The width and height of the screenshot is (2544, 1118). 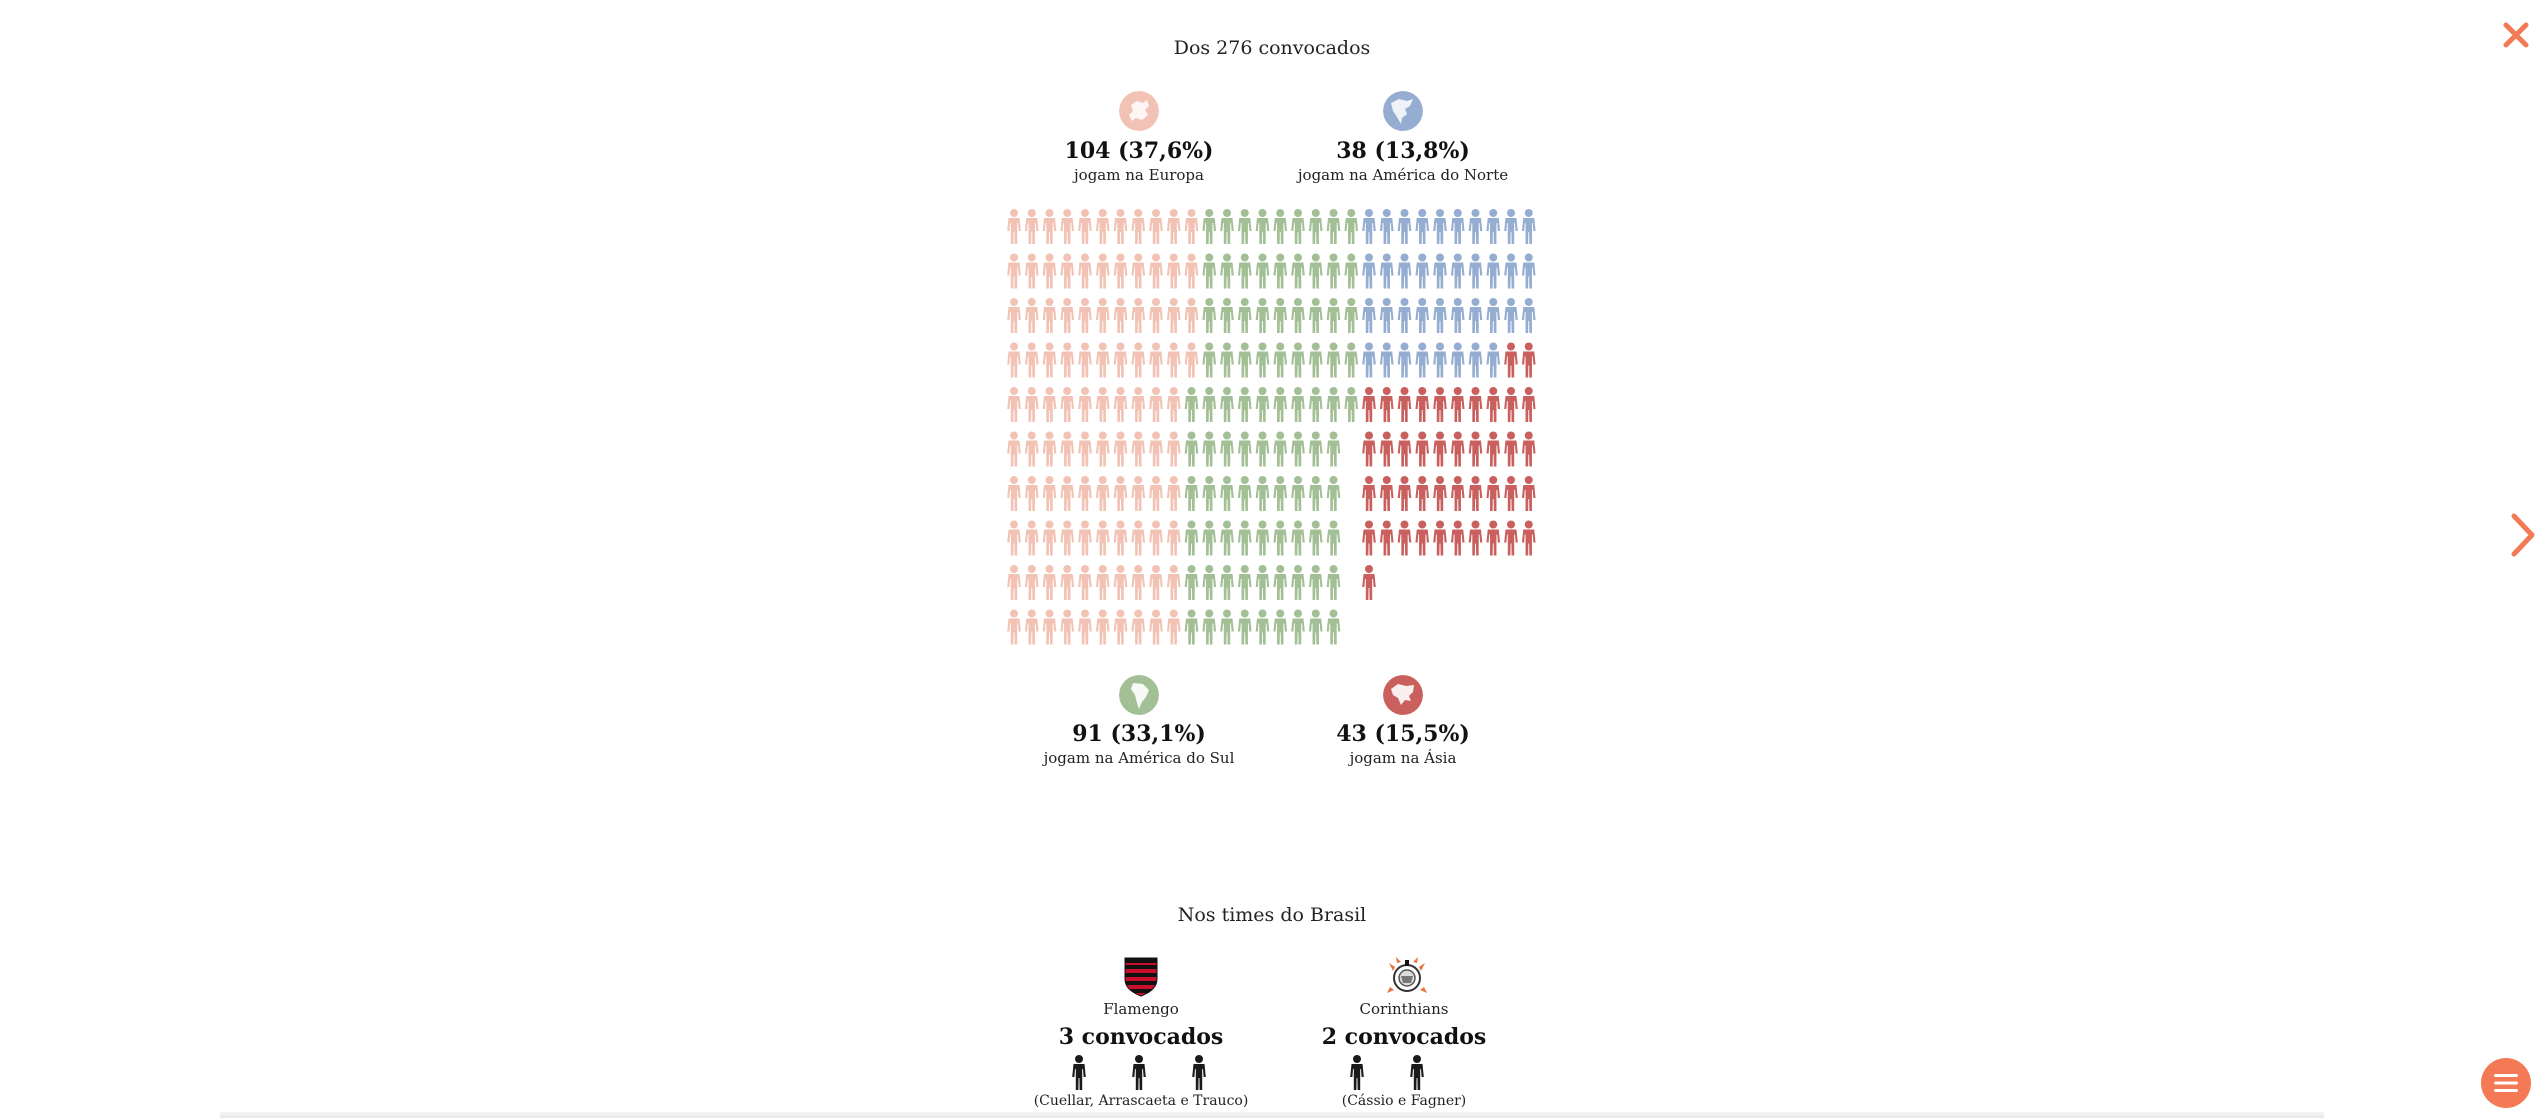 I want to click on team-flamengo-players-icons, so click(x=1141, y=1072).